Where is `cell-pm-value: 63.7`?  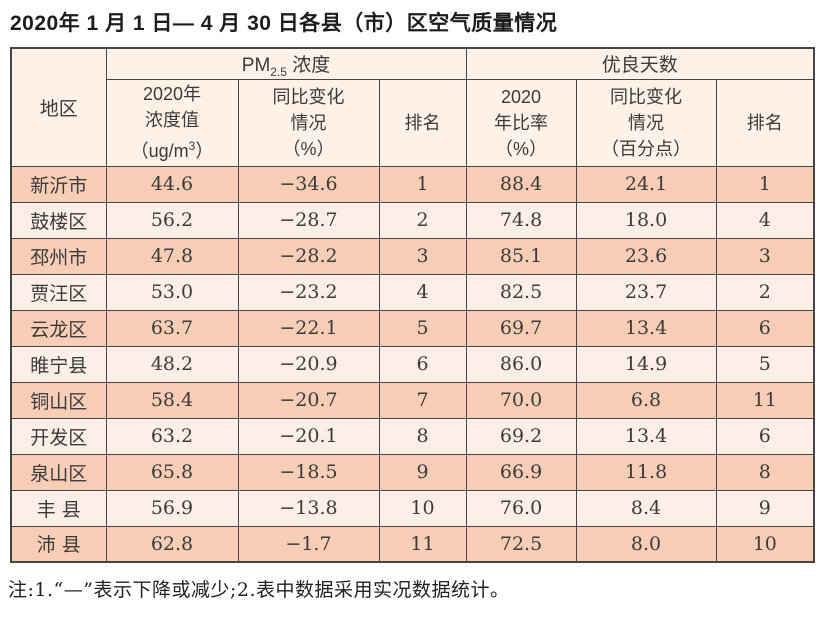 cell-pm-value: 63.7 is located at coordinates (172, 328).